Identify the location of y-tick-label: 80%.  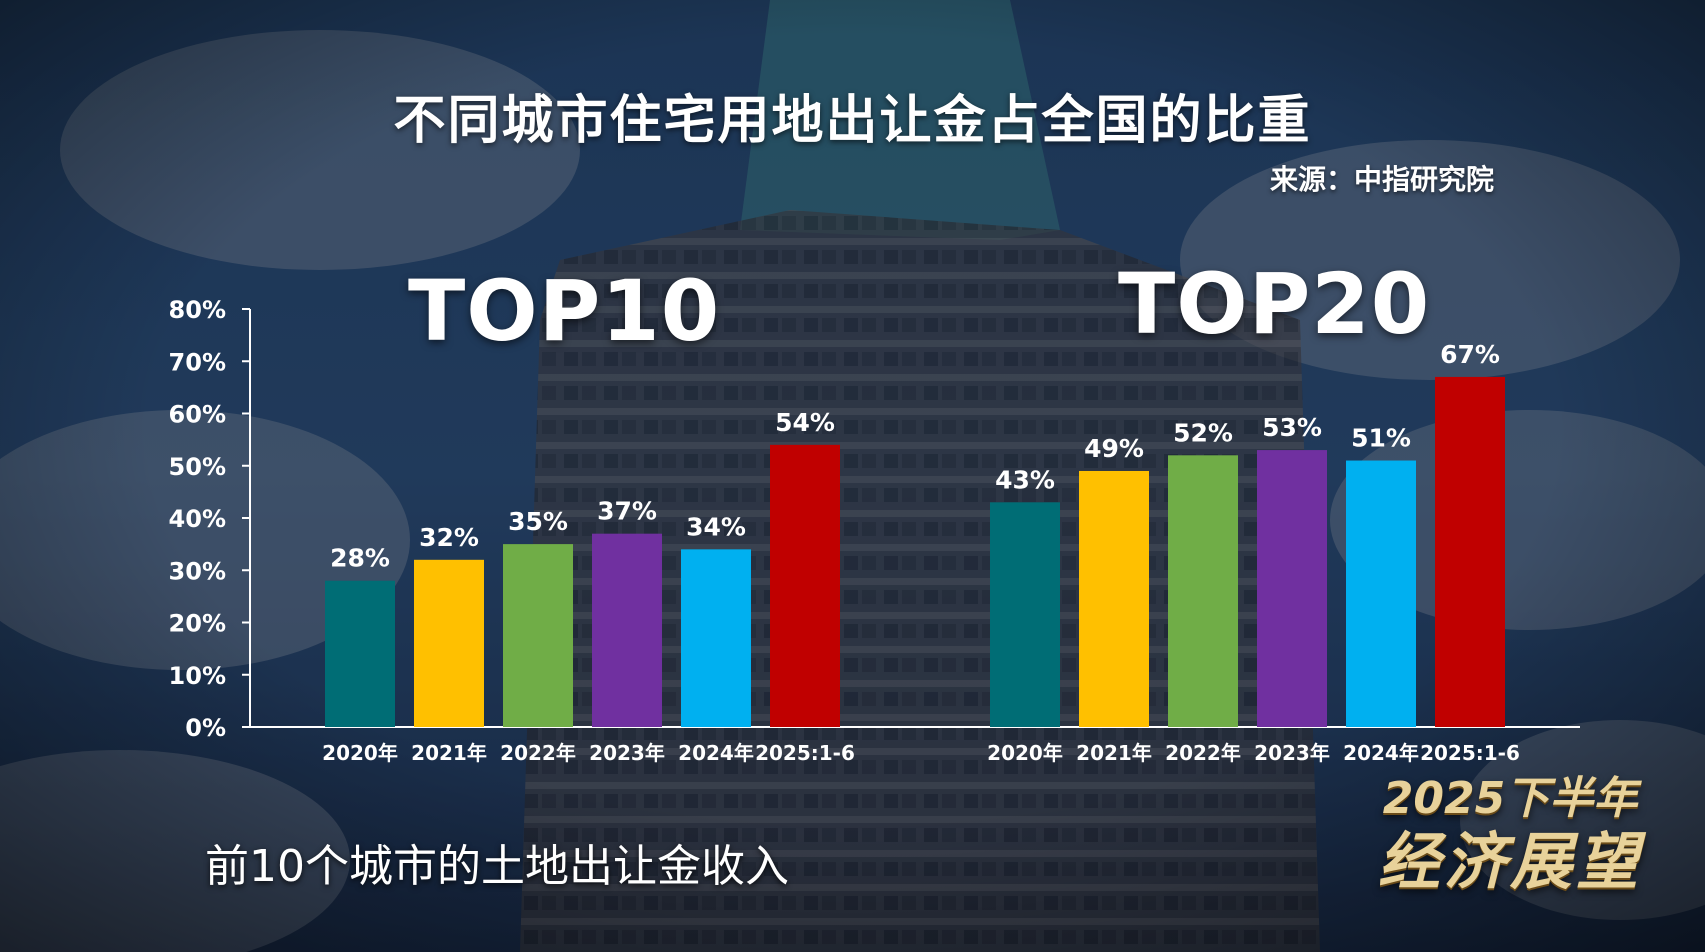
(197, 310).